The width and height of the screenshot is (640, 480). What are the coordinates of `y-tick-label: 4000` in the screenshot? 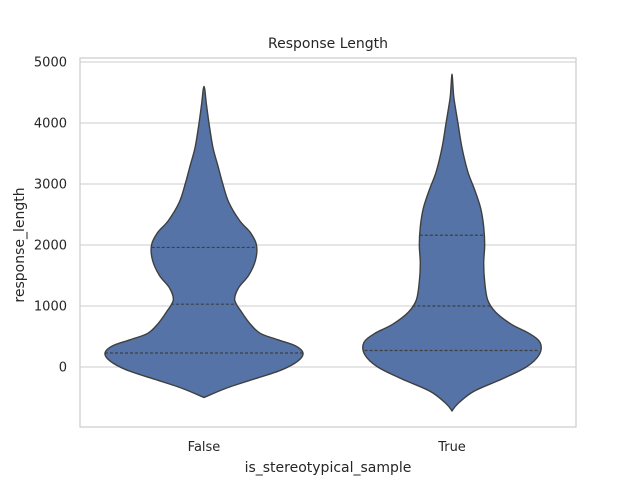 It's located at (50, 124).